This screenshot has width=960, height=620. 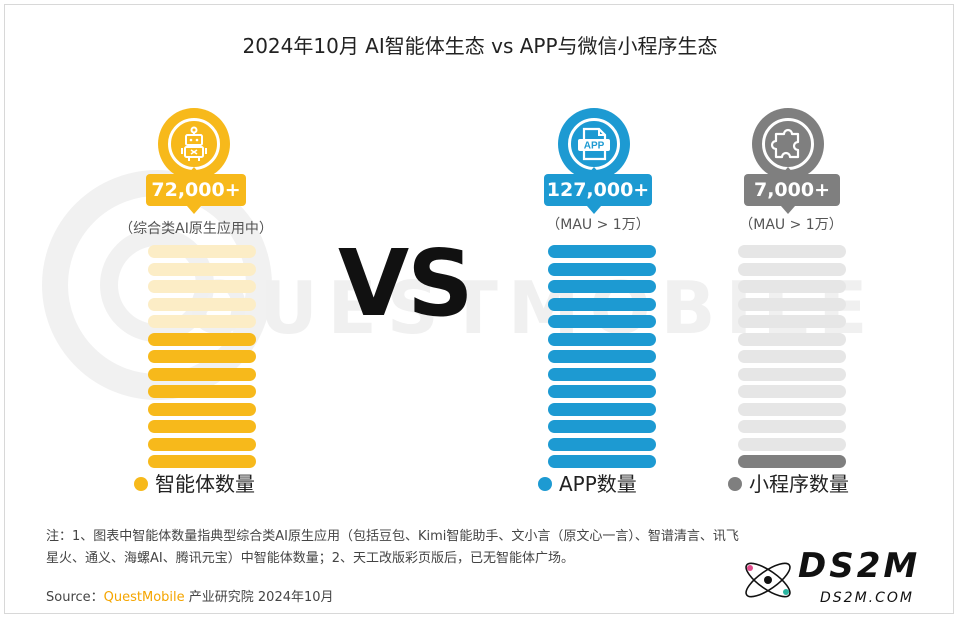 What do you see at coordinates (194, 171) in the screenshot?
I see `agent-badge-tip` at bounding box center [194, 171].